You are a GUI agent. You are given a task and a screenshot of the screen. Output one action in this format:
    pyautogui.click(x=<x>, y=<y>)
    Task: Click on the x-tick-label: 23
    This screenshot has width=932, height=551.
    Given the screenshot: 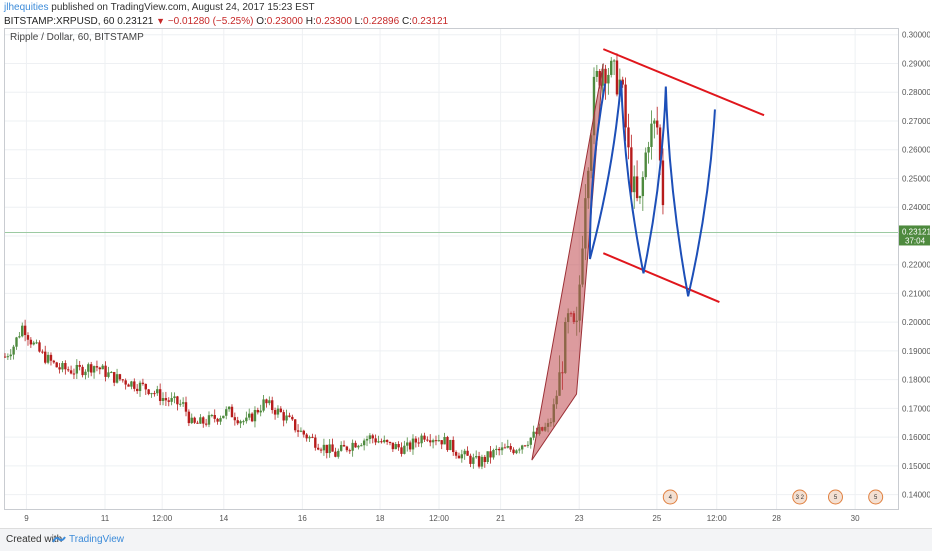 What is the action you would take?
    pyautogui.click(x=579, y=518)
    